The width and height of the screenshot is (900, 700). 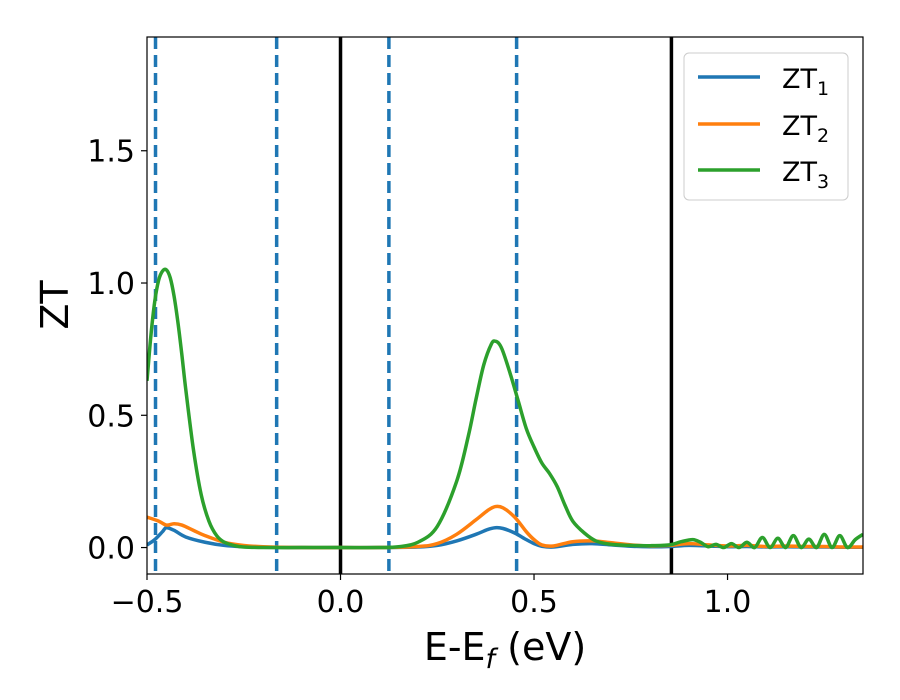 I want to click on y-axis-label: ZT, so click(x=55, y=305).